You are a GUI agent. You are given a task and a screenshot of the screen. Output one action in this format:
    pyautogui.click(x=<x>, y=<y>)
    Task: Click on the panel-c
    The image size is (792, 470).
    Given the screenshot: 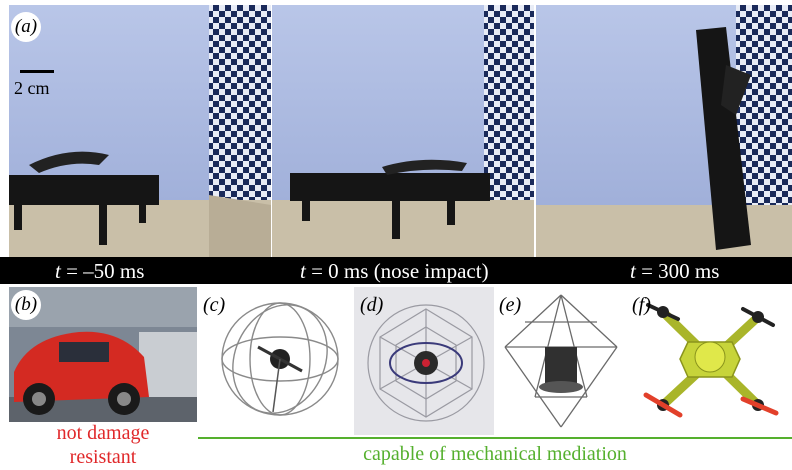 What is the action you would take?
    pyautogui.click(x=275, y=361)
    